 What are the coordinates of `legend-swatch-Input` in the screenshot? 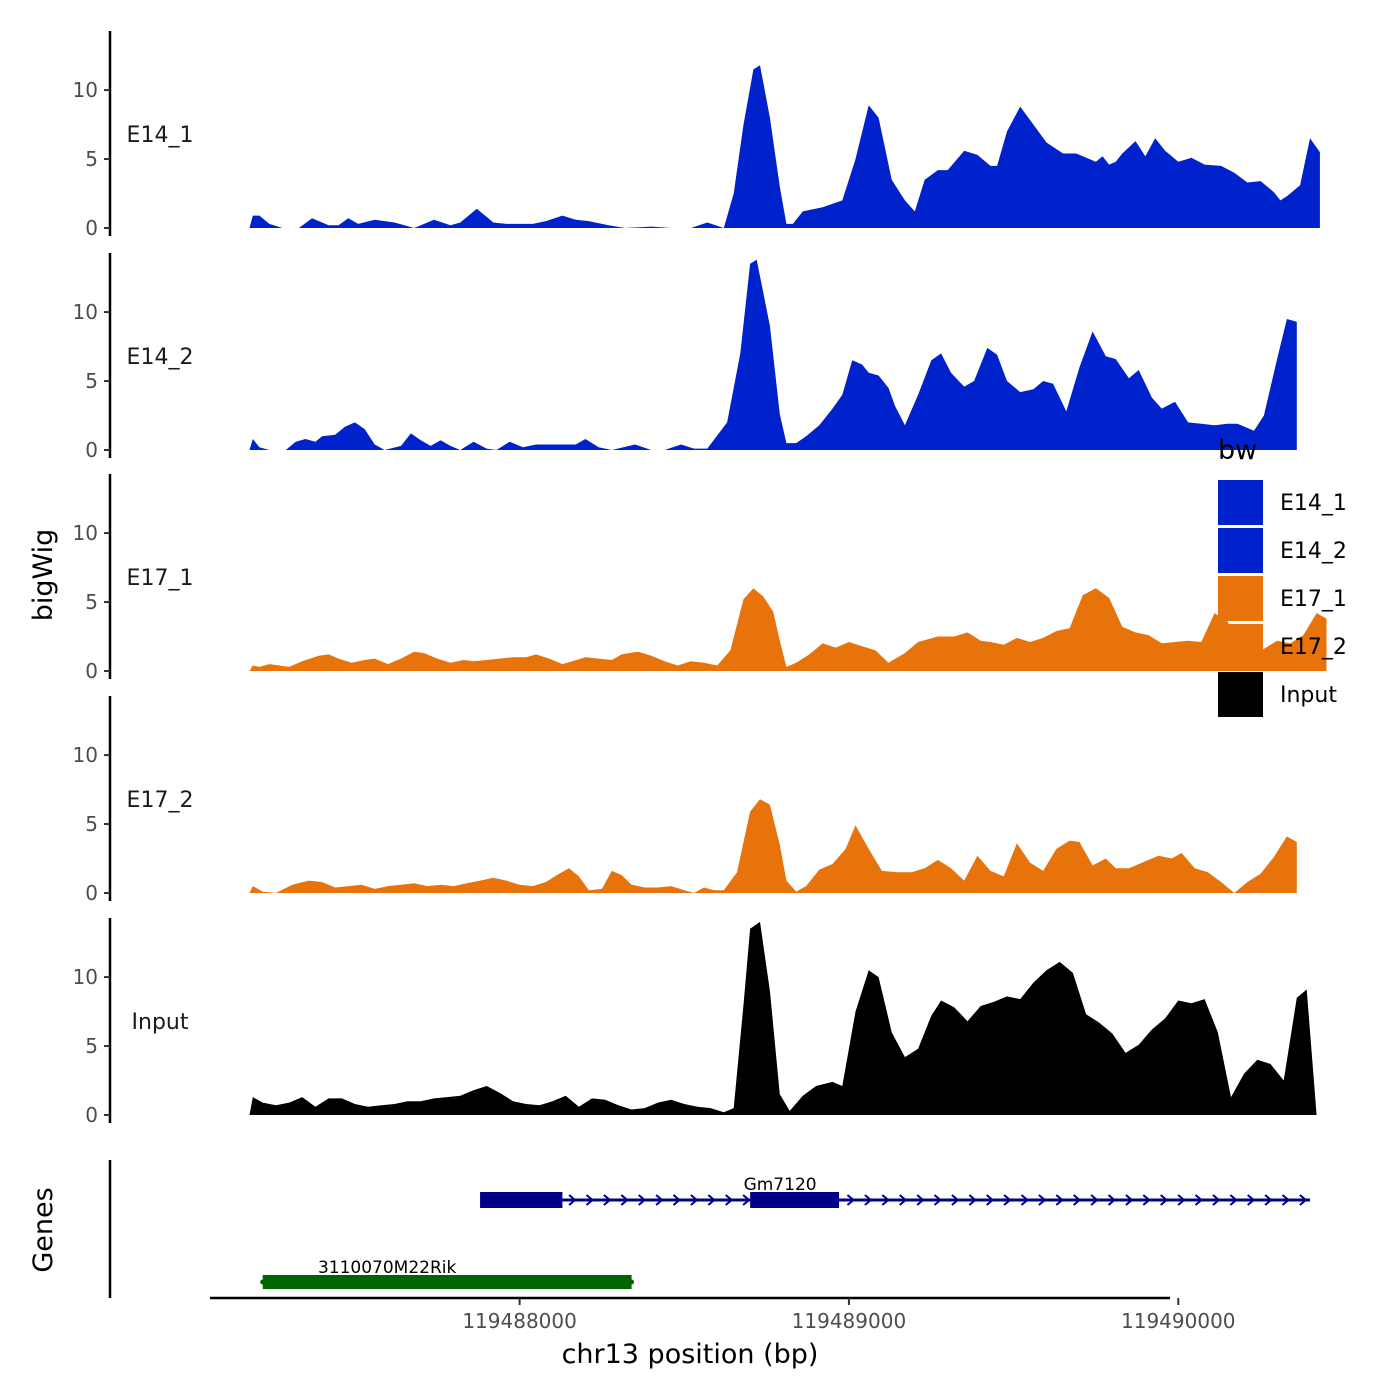 It's located at (1240, 694).